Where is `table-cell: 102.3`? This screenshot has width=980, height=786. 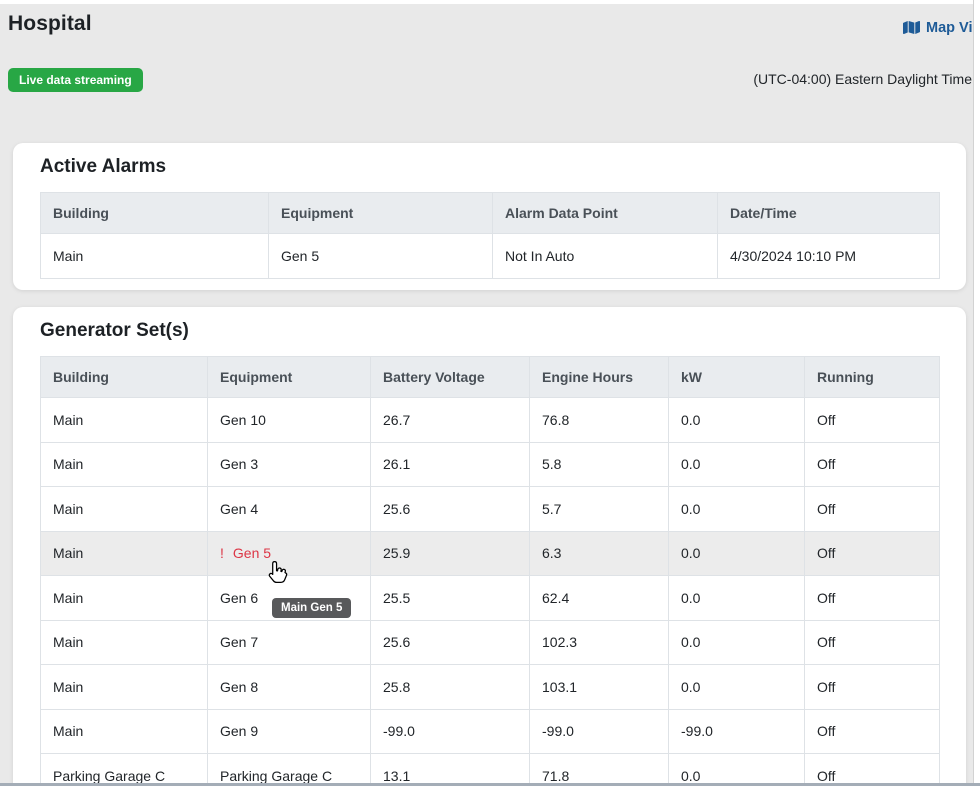
table-cell: 102.3 is located at coordinates (599, 642).